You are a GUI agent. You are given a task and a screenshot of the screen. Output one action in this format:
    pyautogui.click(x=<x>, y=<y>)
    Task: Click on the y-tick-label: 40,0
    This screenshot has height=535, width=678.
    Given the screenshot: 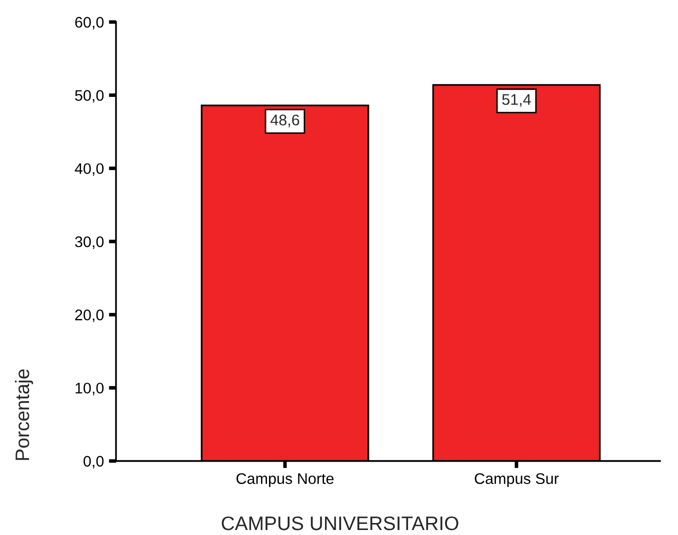 What is the action you would take?
    pyautogui.click(x=89, y=169)
    